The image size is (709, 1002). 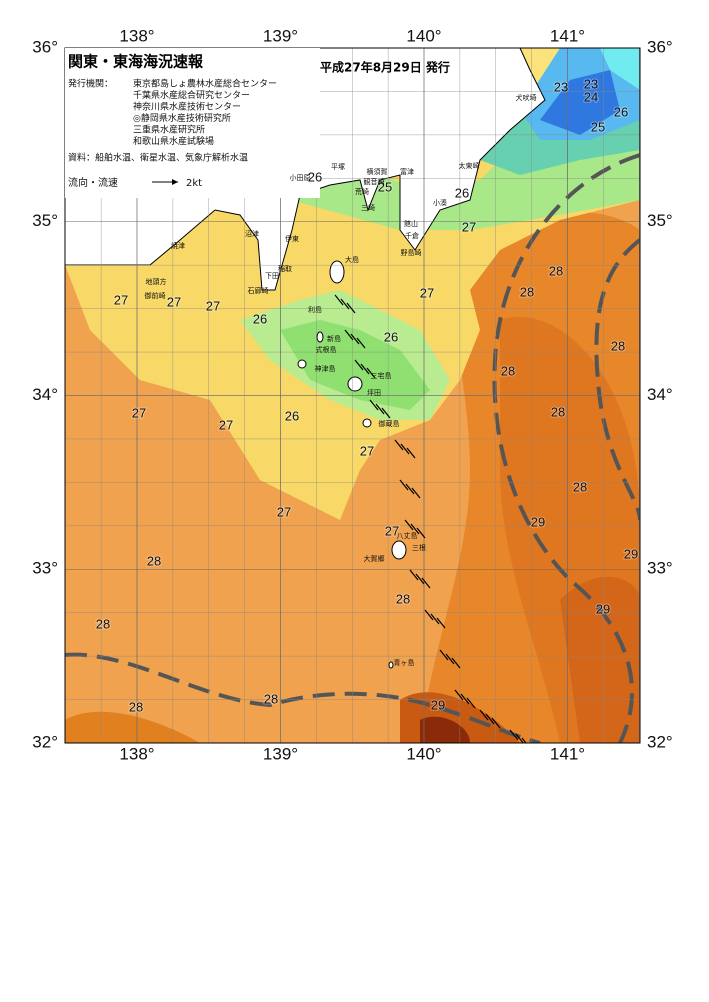 What do you see at coordinates (526, 97) in the screenshot?
I see `place-name: 犬吠埼` at bounding box center [526, 97].